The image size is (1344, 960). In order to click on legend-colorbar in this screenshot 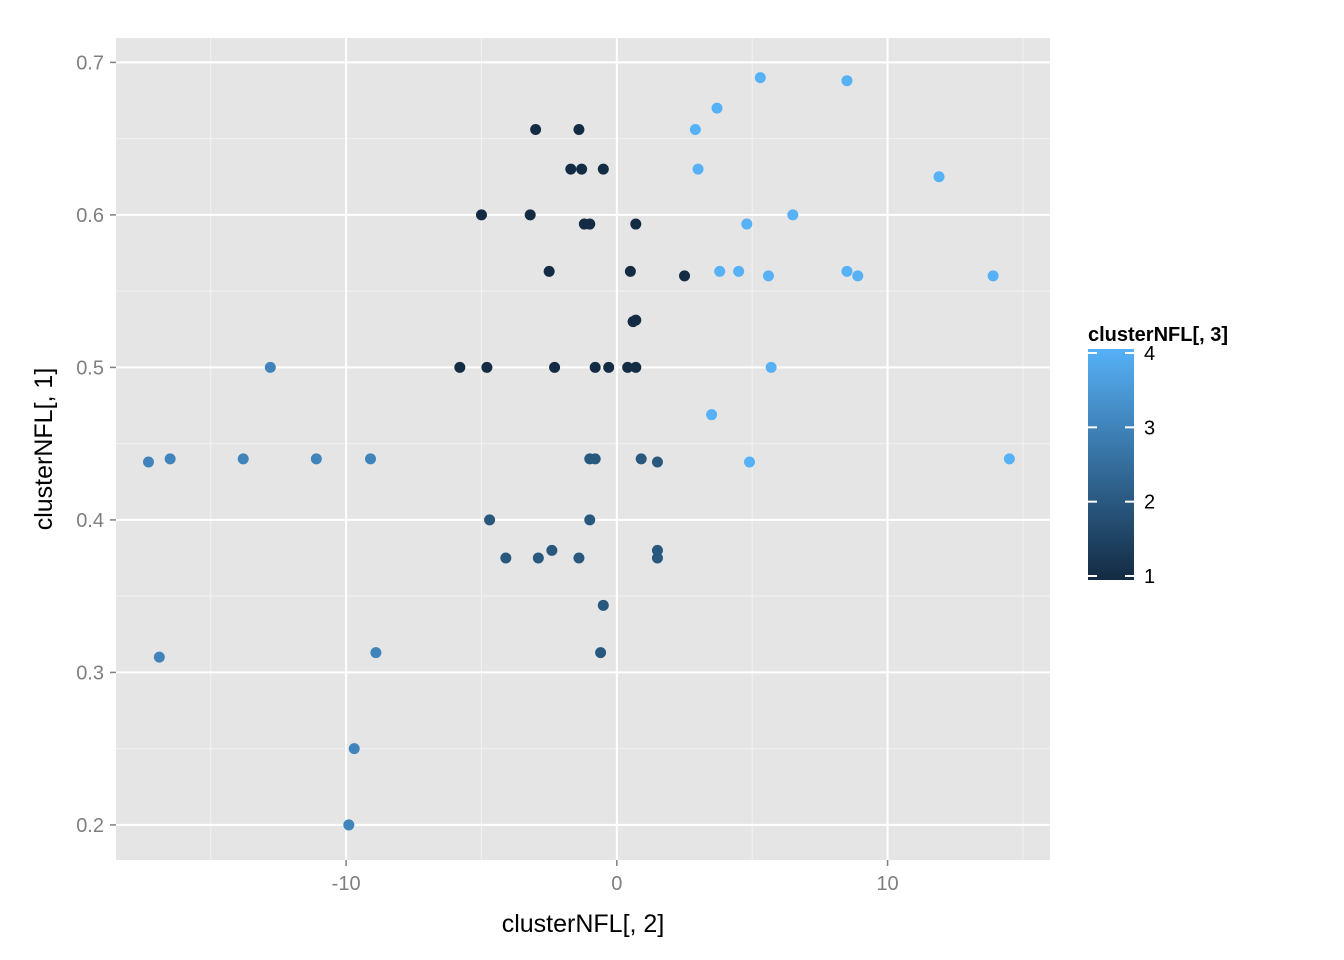, I will do `click(1111, 464)`.